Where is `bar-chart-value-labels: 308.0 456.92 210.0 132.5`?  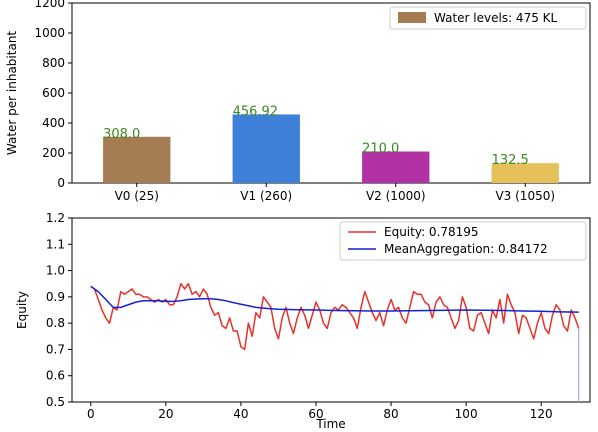 bar-chart-value-labels: 308.0 456.92 210.0 132.5 is located at coordinates (316, 136).